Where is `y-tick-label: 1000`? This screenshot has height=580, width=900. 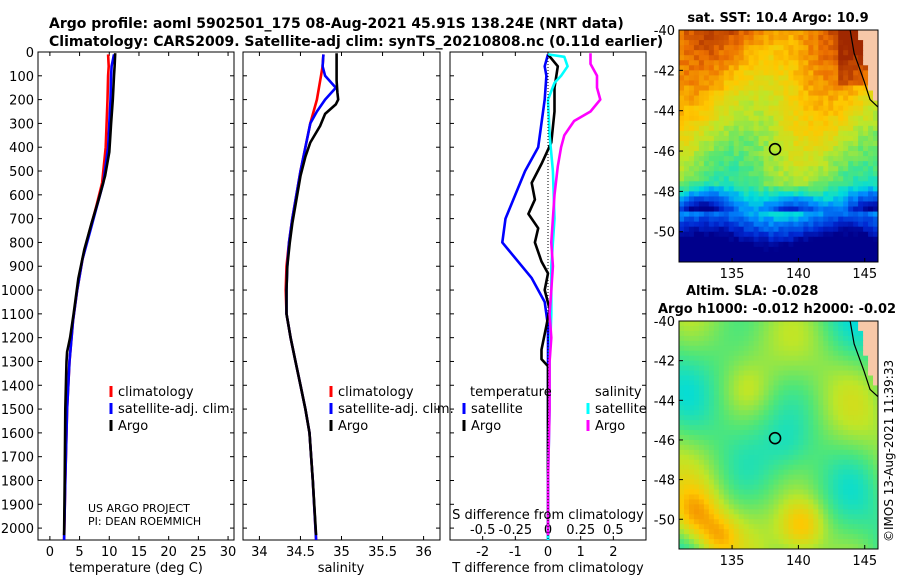
y-tick-label: 1000 is located at coordinates (17, 291).